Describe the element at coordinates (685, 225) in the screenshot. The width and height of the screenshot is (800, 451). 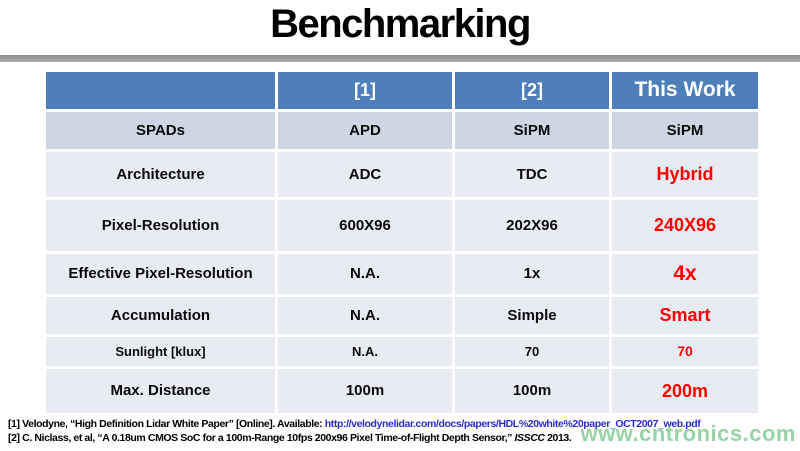
I see `cell-value-highlight: 240X96` at that location.